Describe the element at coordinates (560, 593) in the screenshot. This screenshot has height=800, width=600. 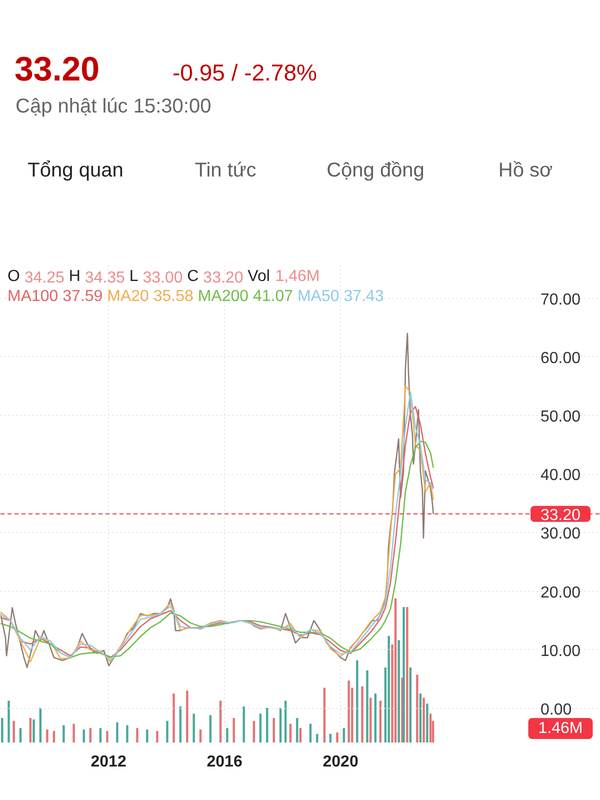
I see `y-tick-label: 20.00` at that location.